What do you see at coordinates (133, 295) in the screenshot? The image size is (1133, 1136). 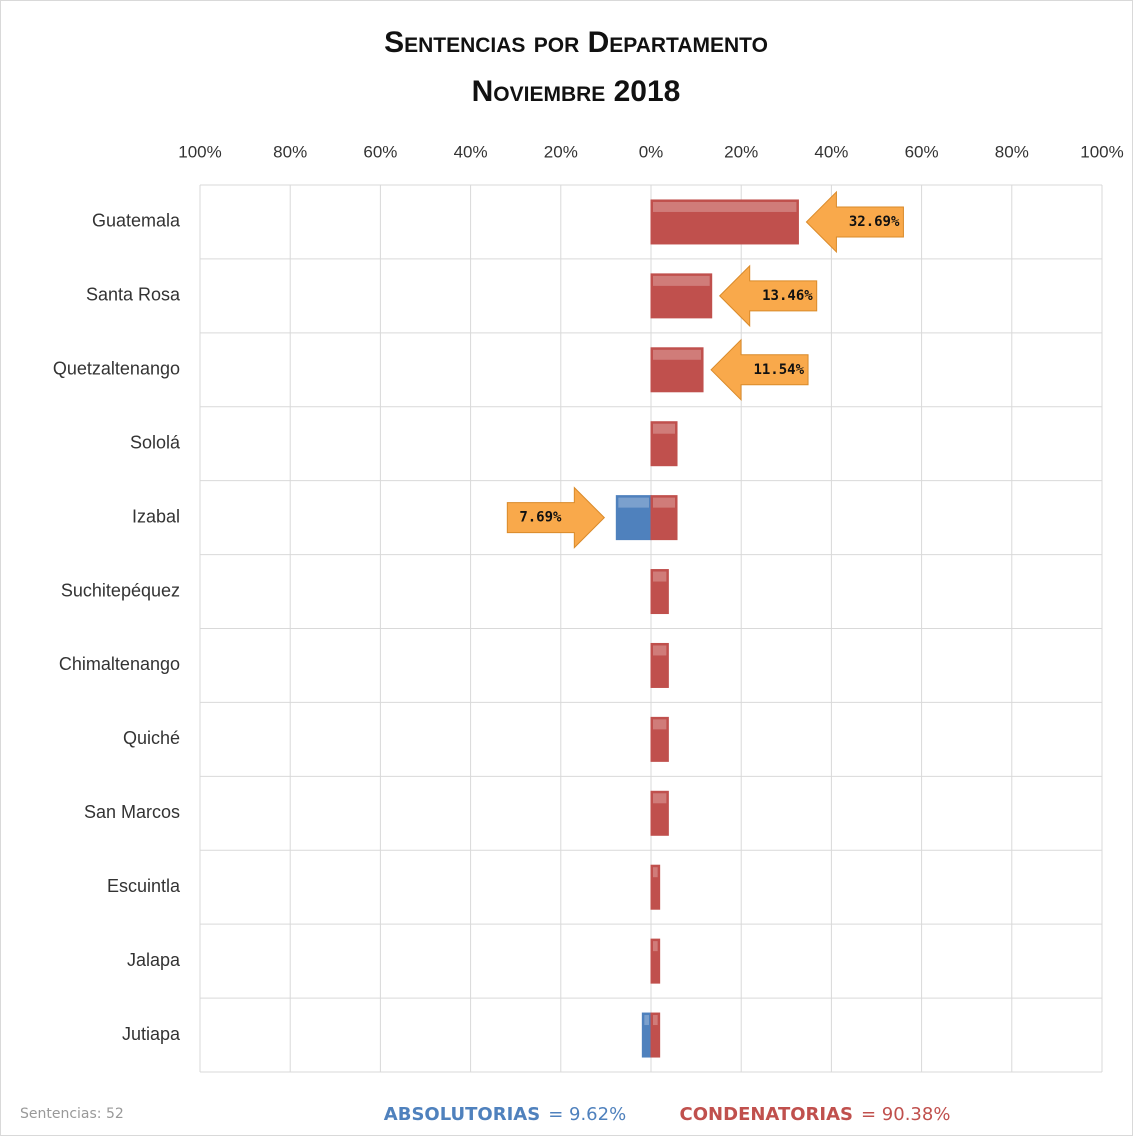 I see `y-tick-label: Santa Rosa` at bounding box center [133, 295].